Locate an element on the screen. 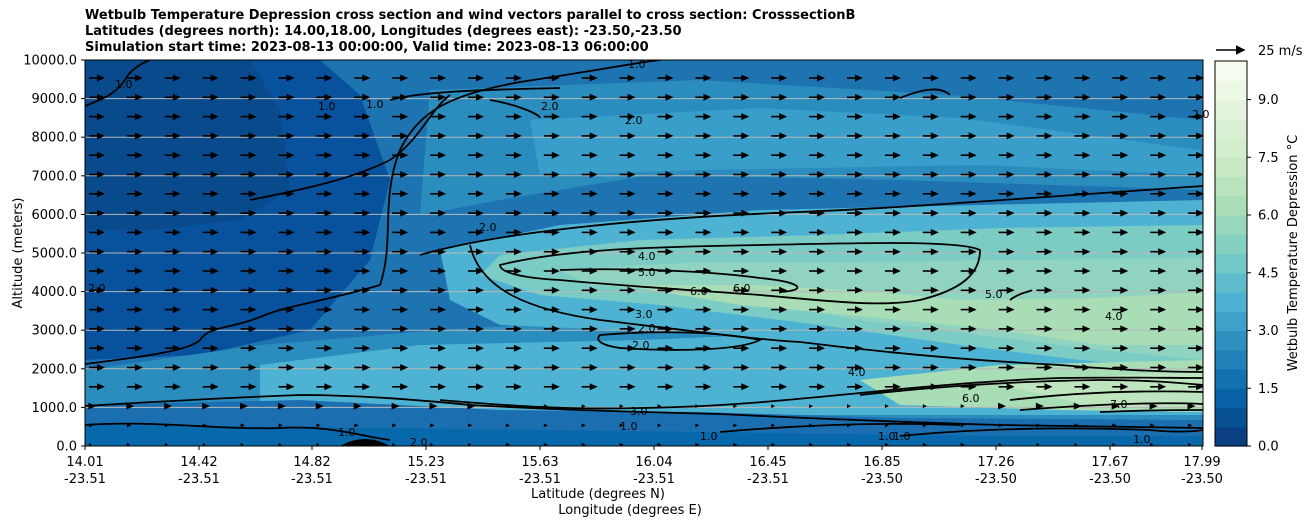 The image size is (1312, 526). x-tick-label-longitude: -23.51 is located at coordinates (654, 479).